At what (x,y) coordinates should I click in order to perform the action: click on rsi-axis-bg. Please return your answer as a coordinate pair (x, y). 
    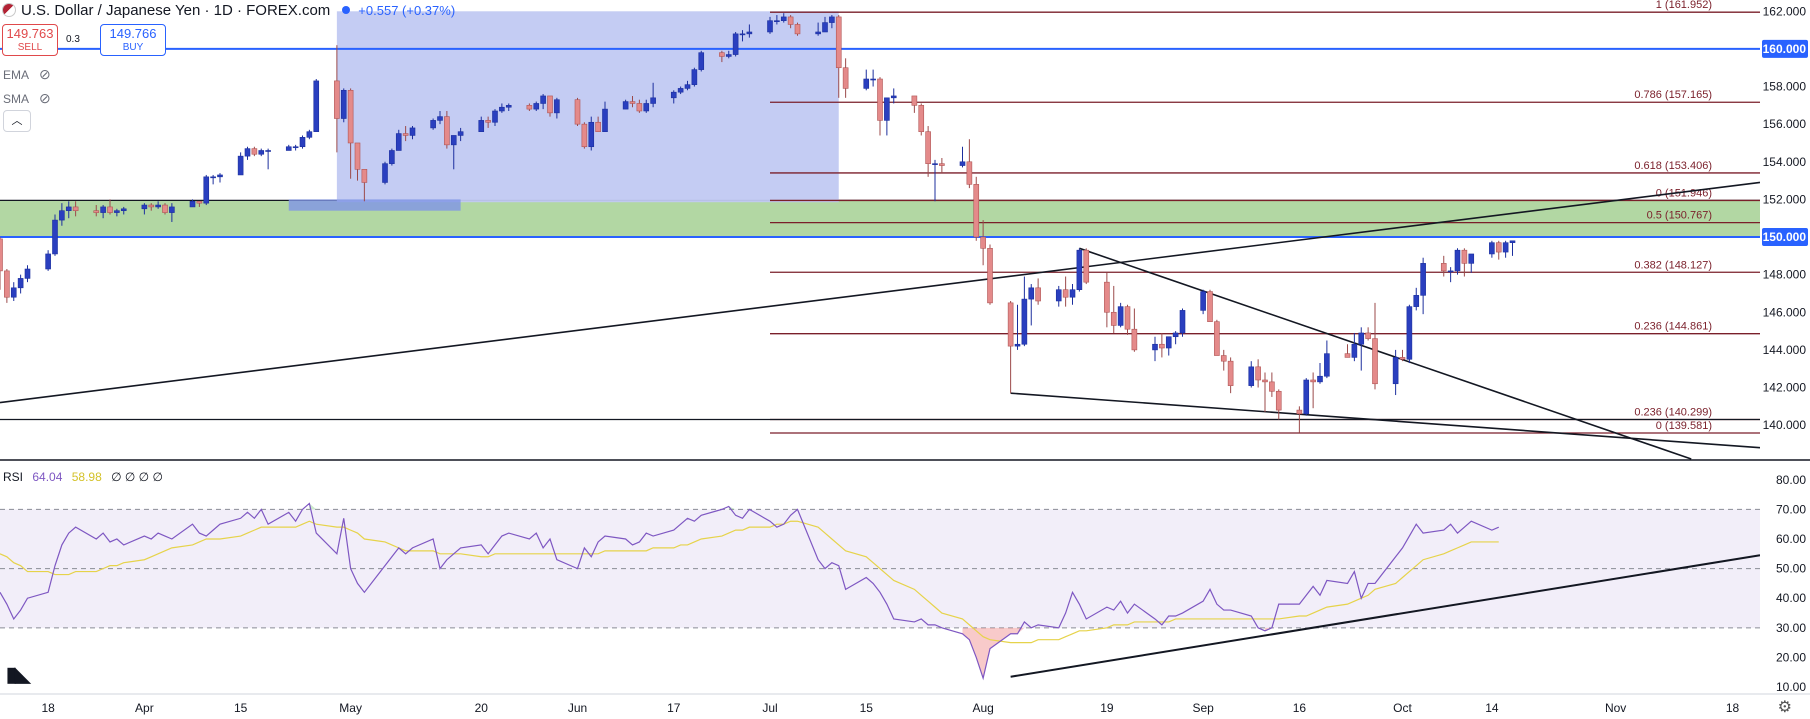
    Looking at the image, I should click on (1785, 577).